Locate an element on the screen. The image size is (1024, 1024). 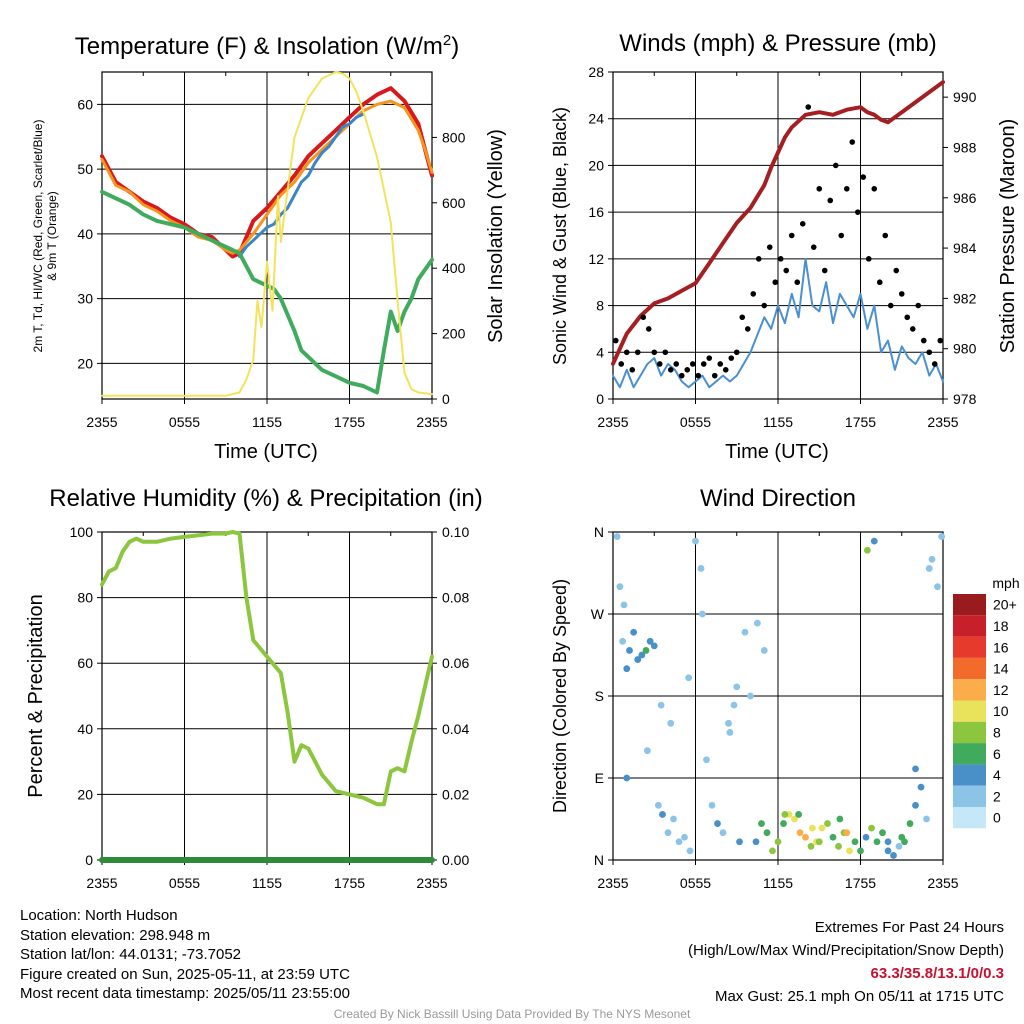
winds-xtick-label: 2355 is located at coordinates (612, 422).